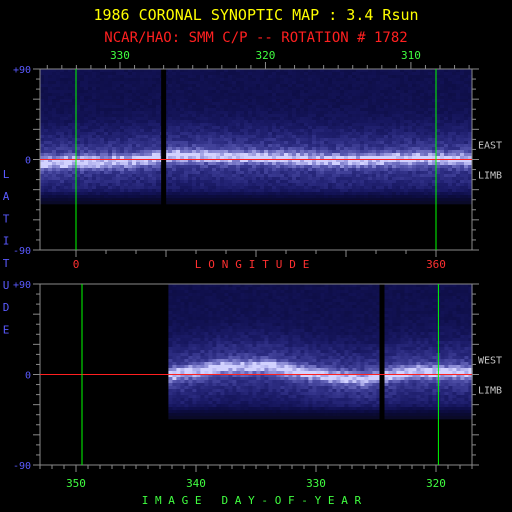 This screenshot has height=512, width=512. I want to click on longitude-letter: E, so click(306, 264).